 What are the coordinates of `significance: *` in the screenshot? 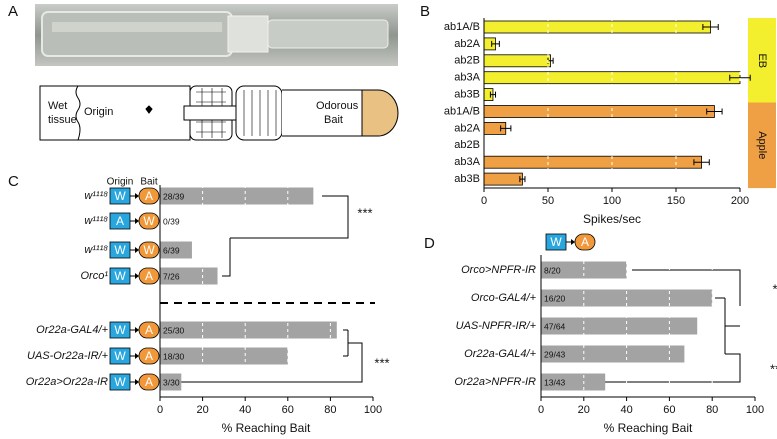 It's located at (774, 288).